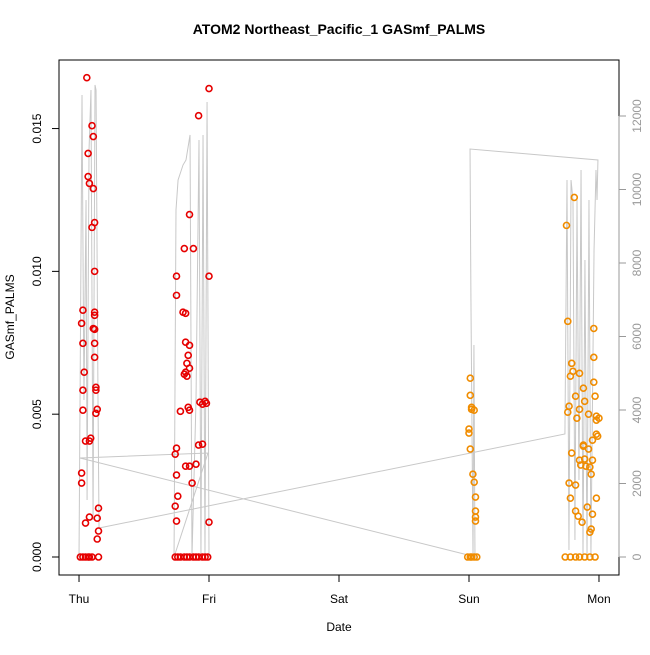  I want to click on y2-tick-label: 2000, so click(637, 483).